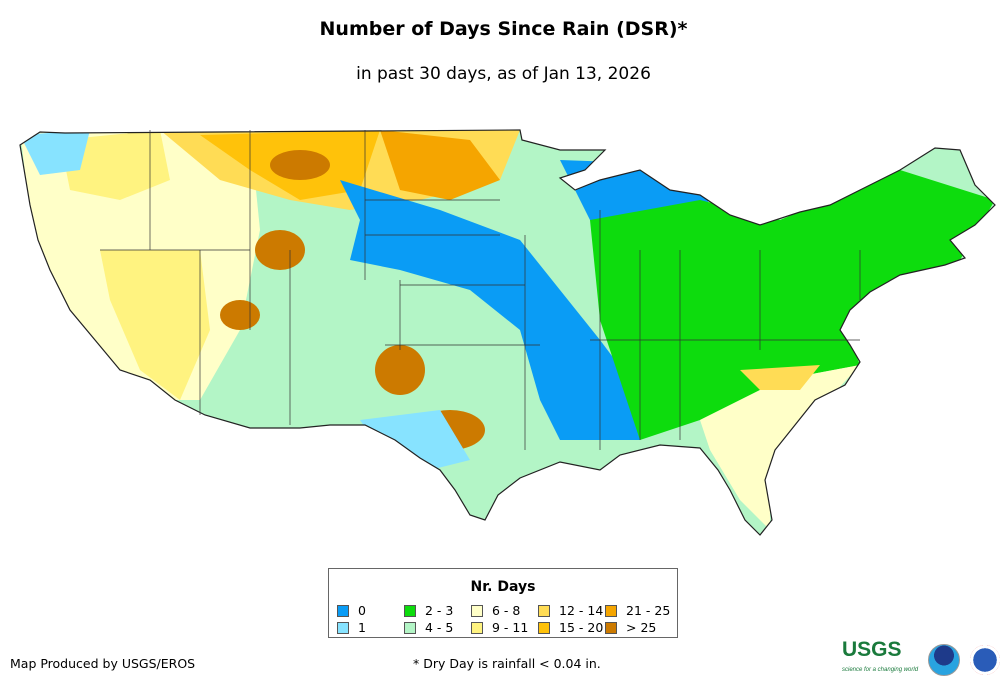 Image resolution: width=1007 pixels, height=691 pixels. Describe the element at coordinates (507, 663) in the screenshot. I see `footnote: * Dry Day is rainfall < 0.04 in.` at that location.